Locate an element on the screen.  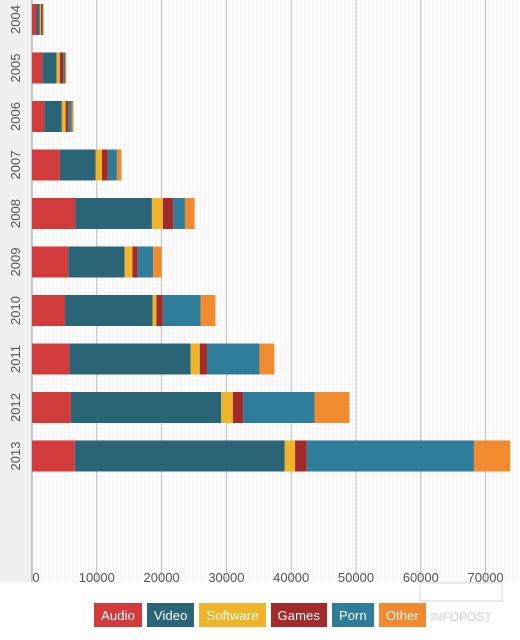
bar-segment-porn-2013 is located at coordinates (390, 456).